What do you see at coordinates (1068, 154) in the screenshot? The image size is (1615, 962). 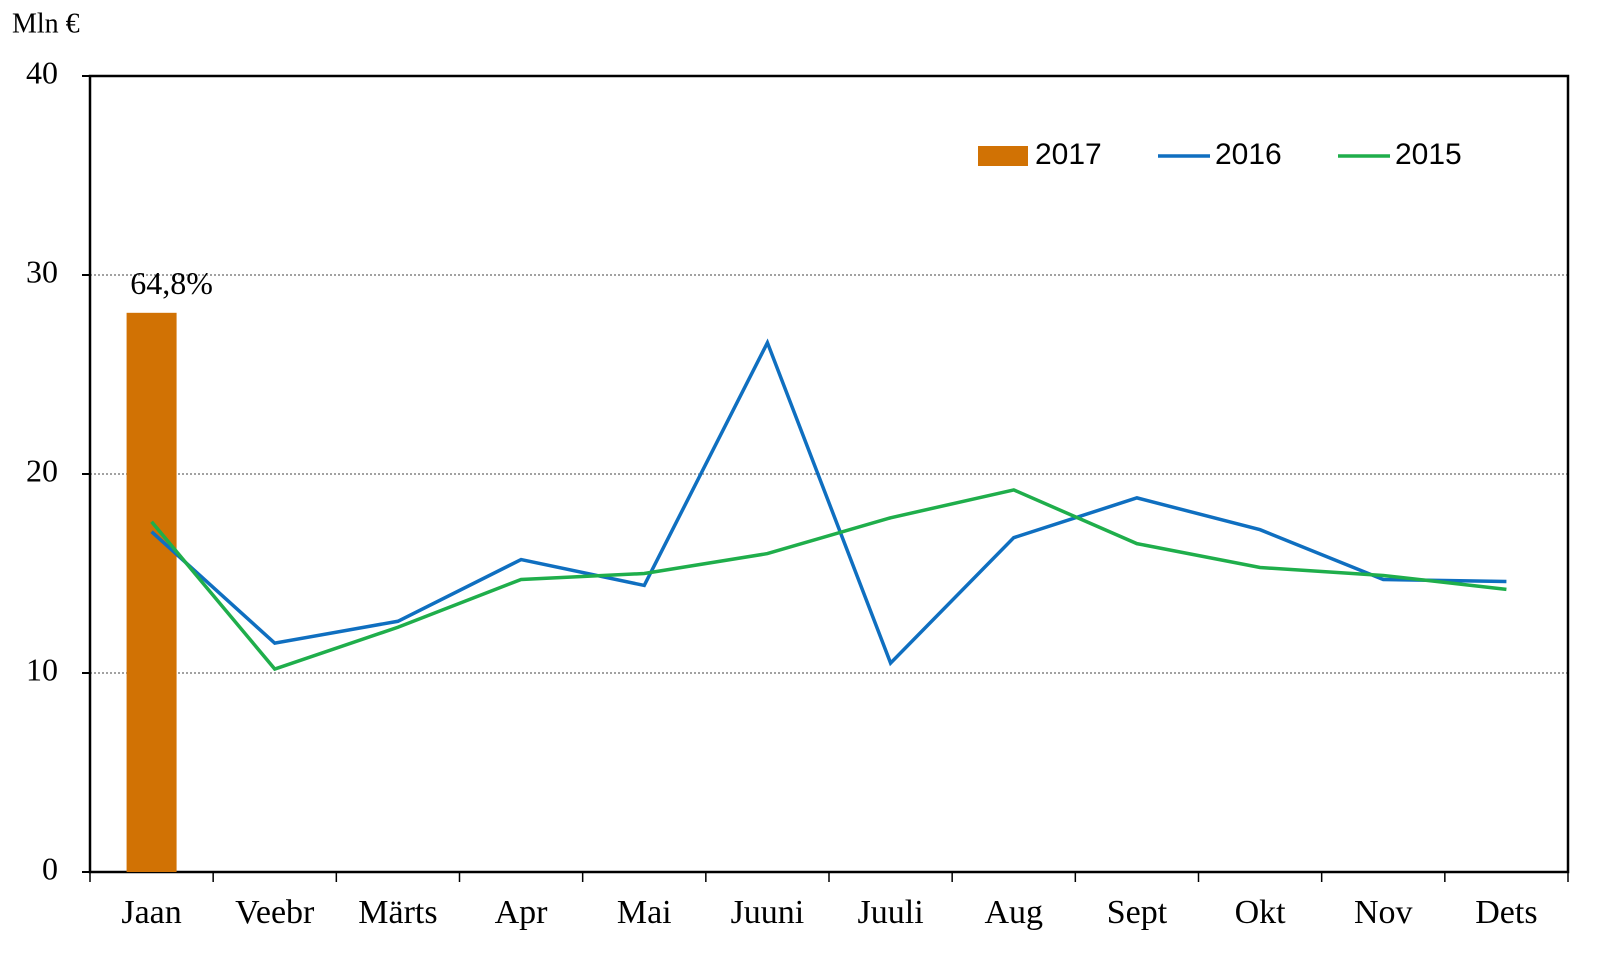 I see `legend-label: 2017` at bounding box center [1068, 154].